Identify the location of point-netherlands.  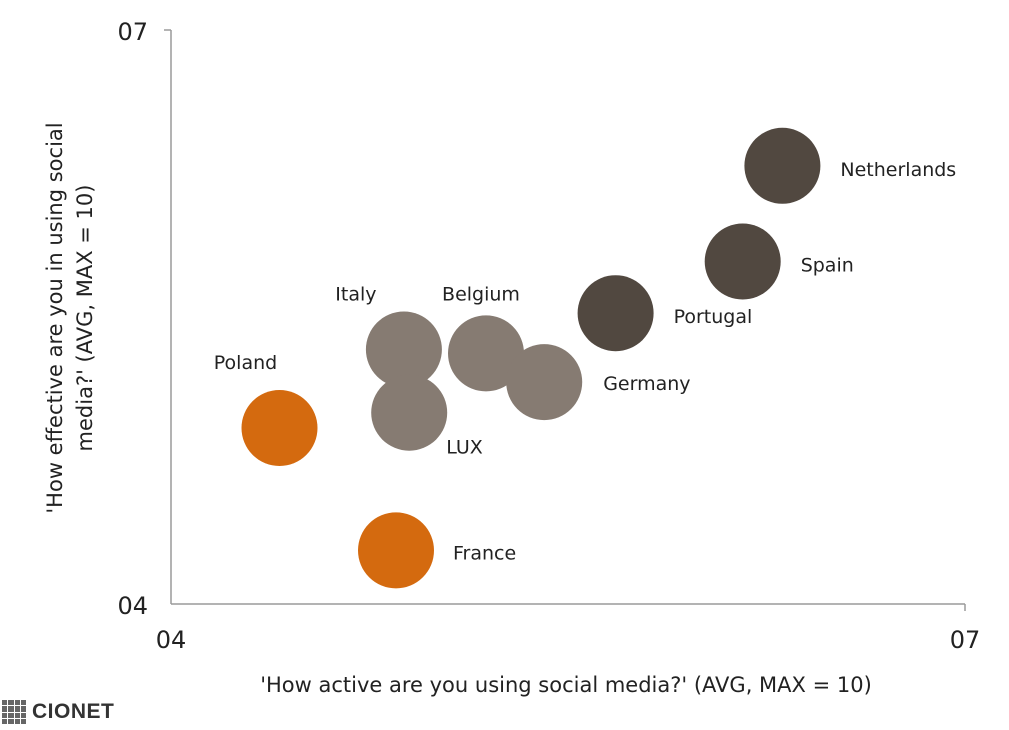
(782, 165).